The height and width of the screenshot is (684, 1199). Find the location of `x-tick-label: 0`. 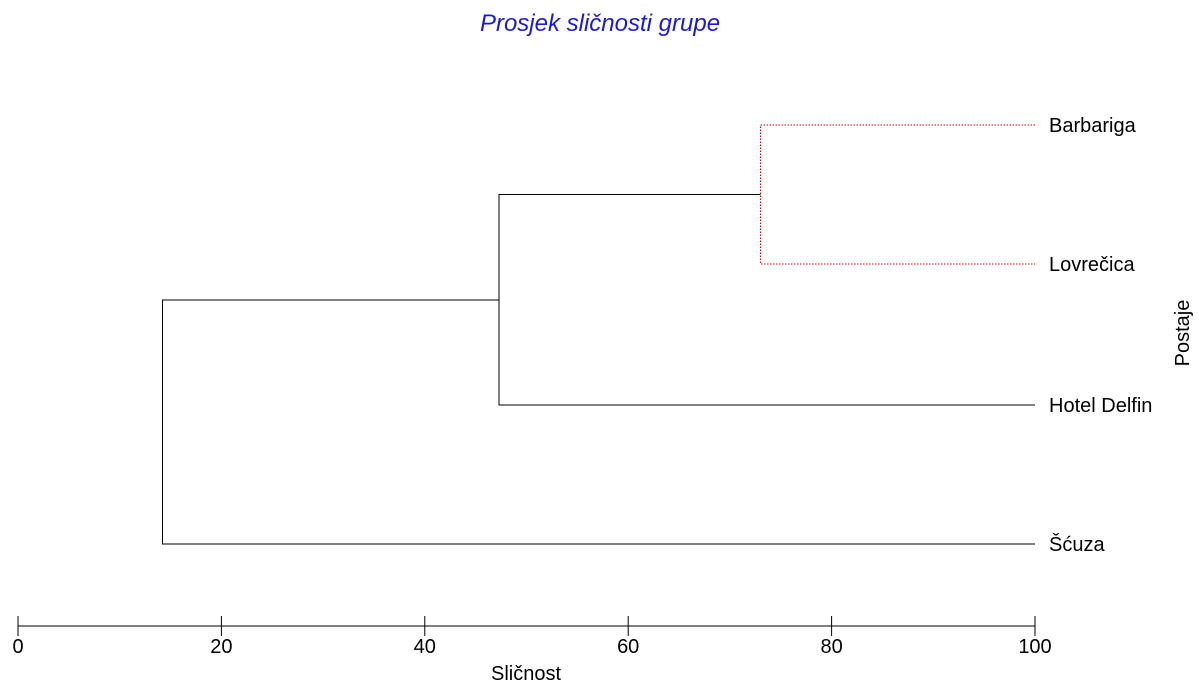

x-tick-label: 0 is located at coordinates (17, 647).